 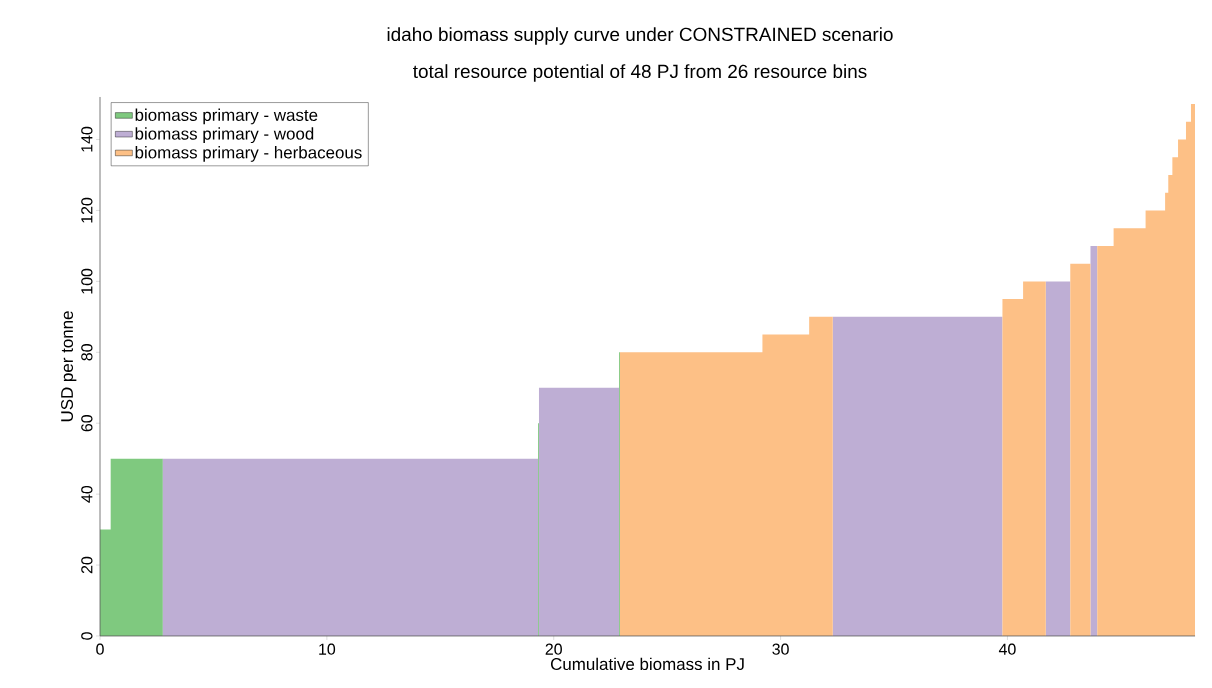 What do you see at coordinates (553, 649) in the screenshot?
I see `x-tick-label: 20` at bounding box center [553, 649].